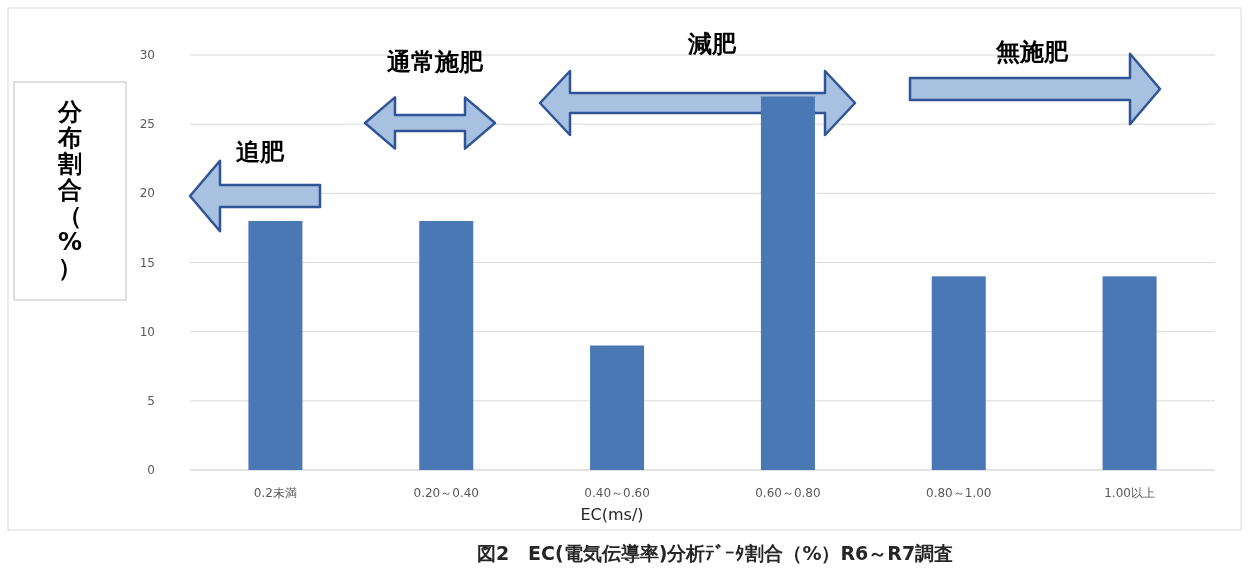 The width and height of the screenshot is (1249, 580). I want to click on annotation: 通常施肥, so click(435, 62).